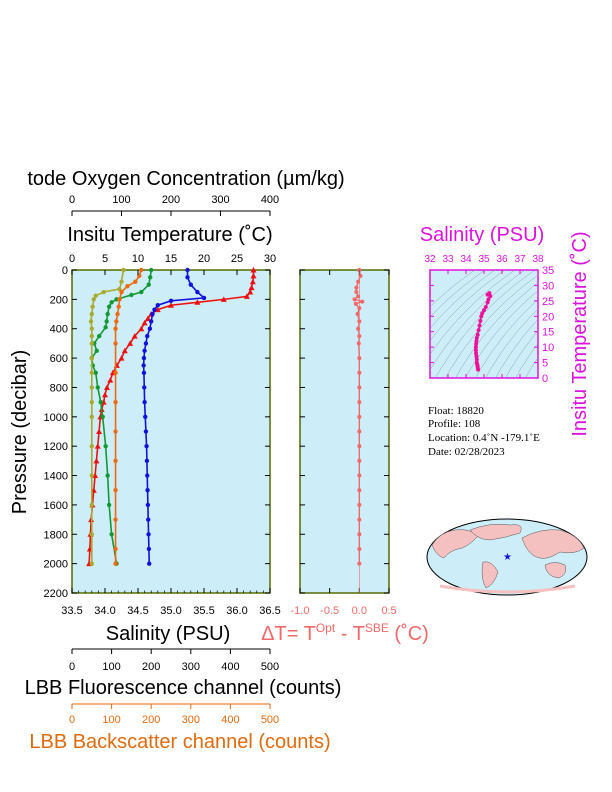 Image resolution: width=612 pixels, height=792 pixels. What do you see at coordinates (168, 634) in the screenshot?
I see `salinity-axis-label: Salinity (PSU)` at bounding box center [168, 634].